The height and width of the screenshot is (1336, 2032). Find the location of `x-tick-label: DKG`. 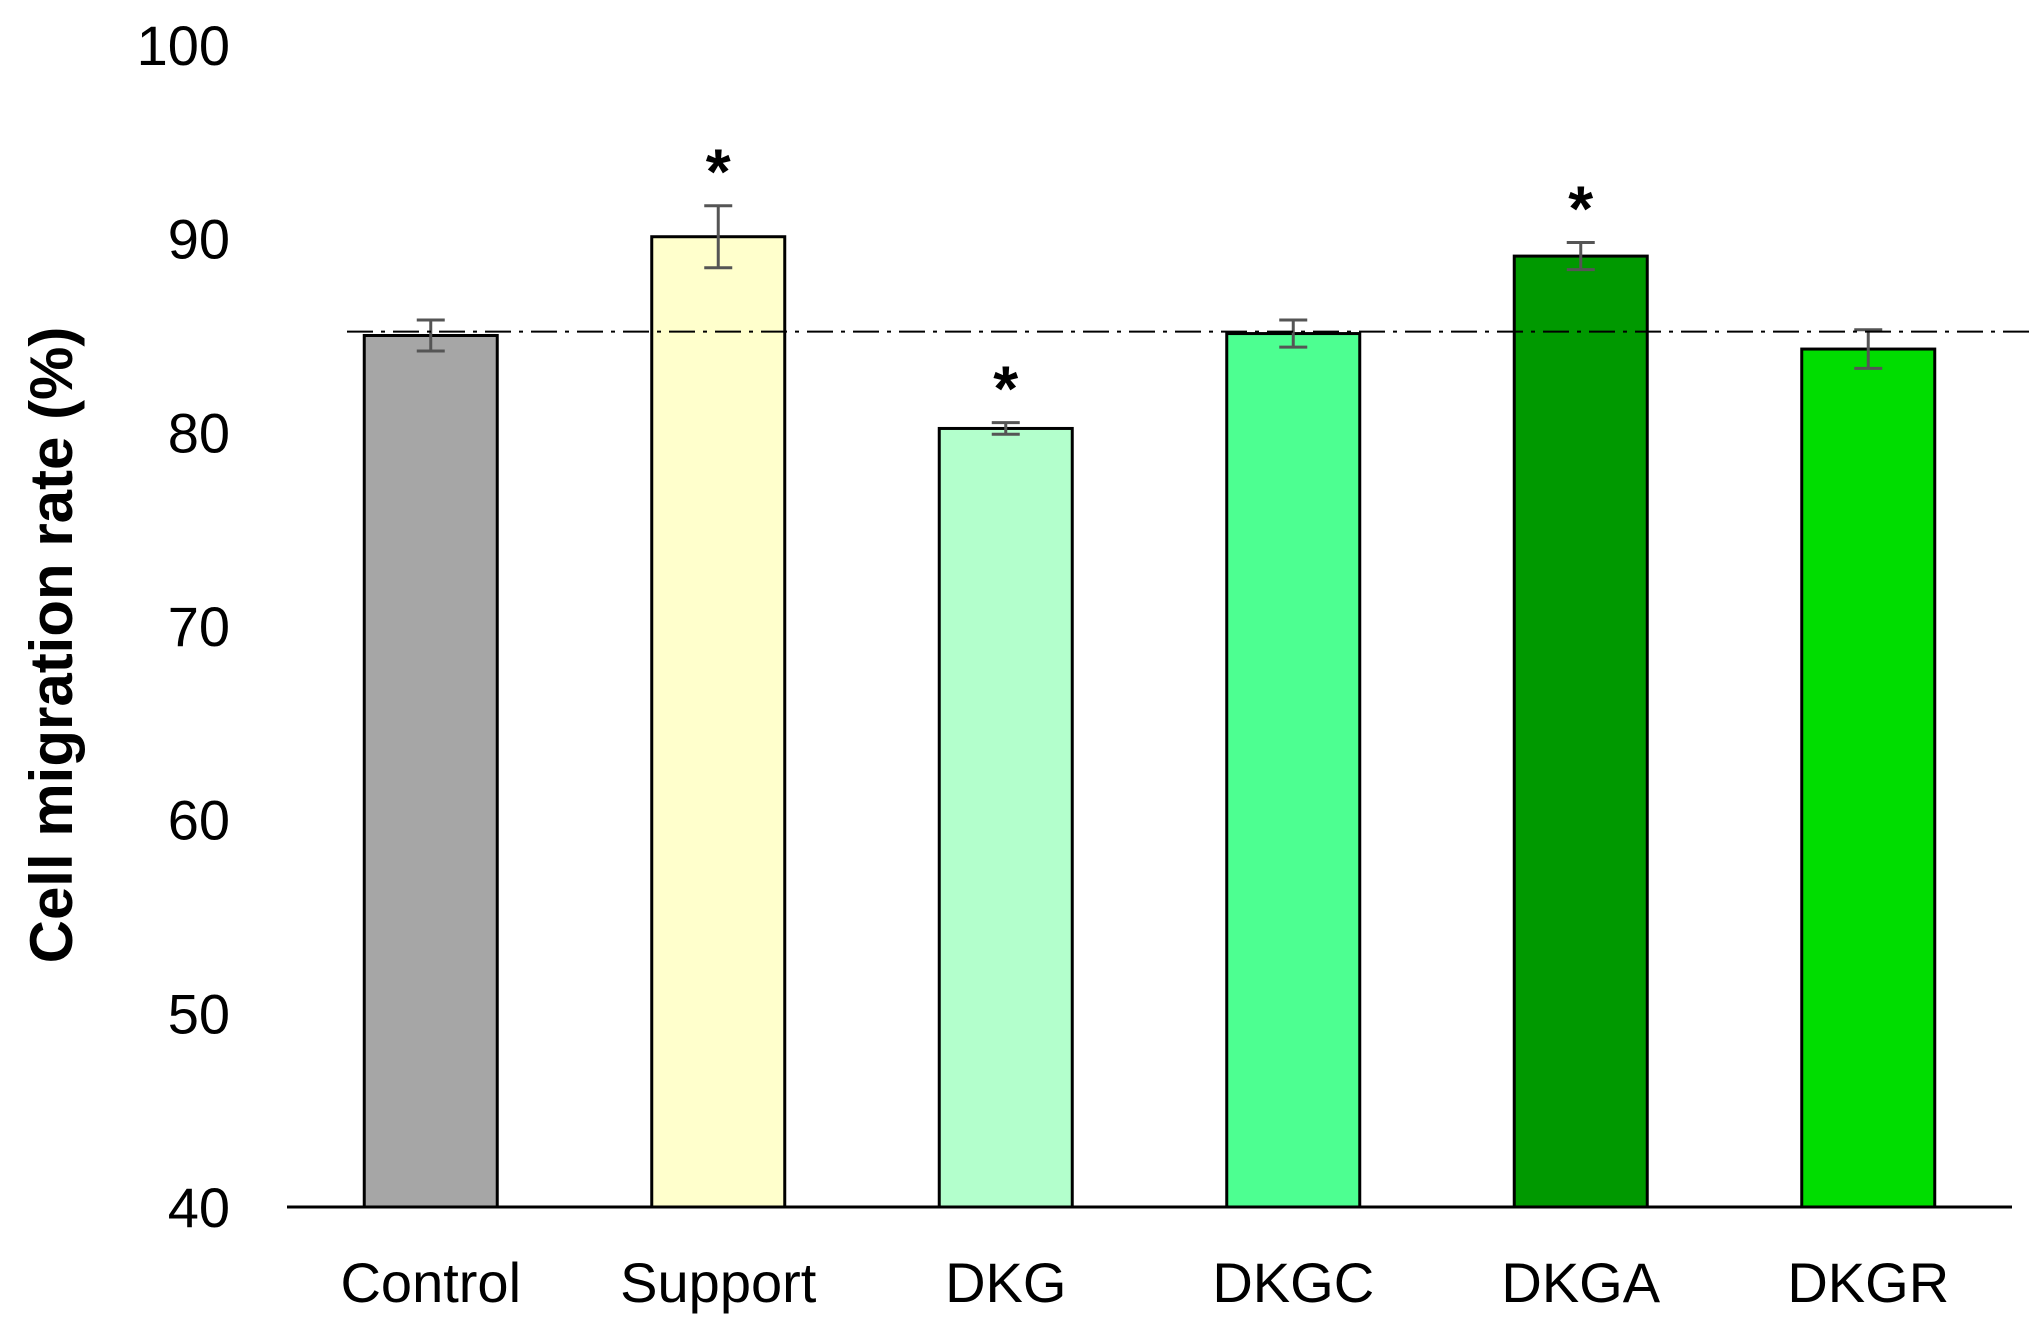

x-tick-label: DKG is located at coordinates (1005, 1282).